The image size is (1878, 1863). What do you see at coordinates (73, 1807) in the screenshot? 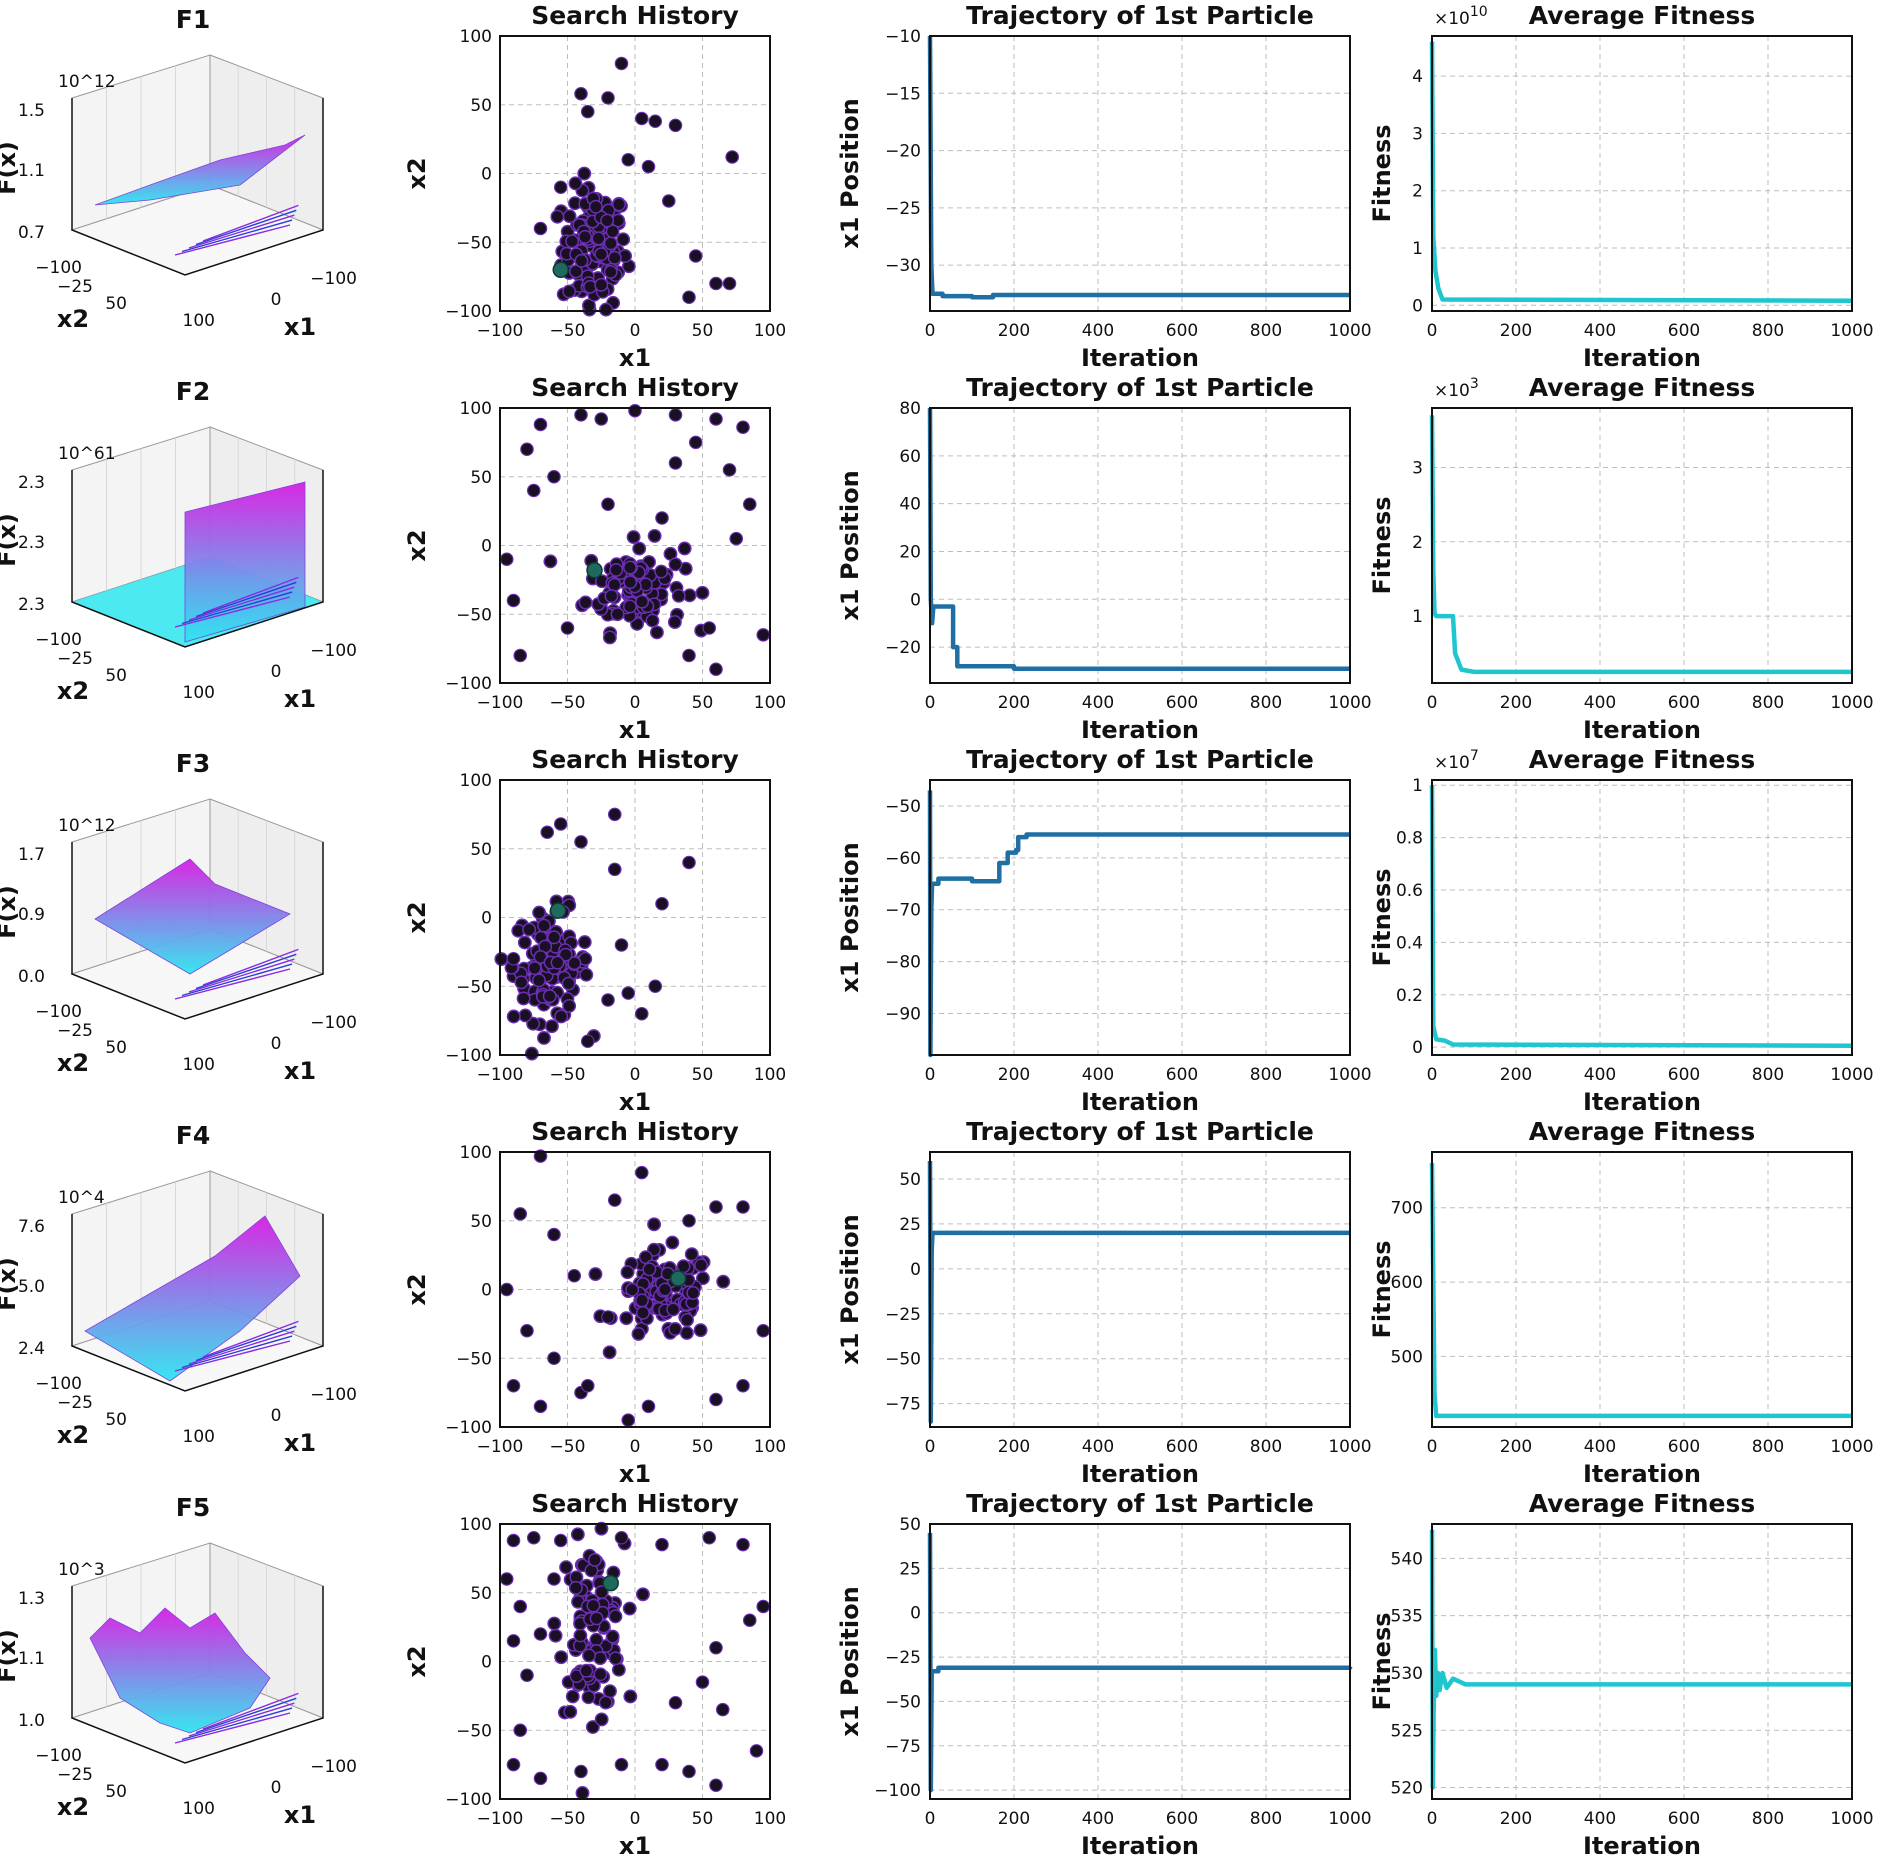
I see `x2-axis-label: x2` at bounding box center [73, 1807].